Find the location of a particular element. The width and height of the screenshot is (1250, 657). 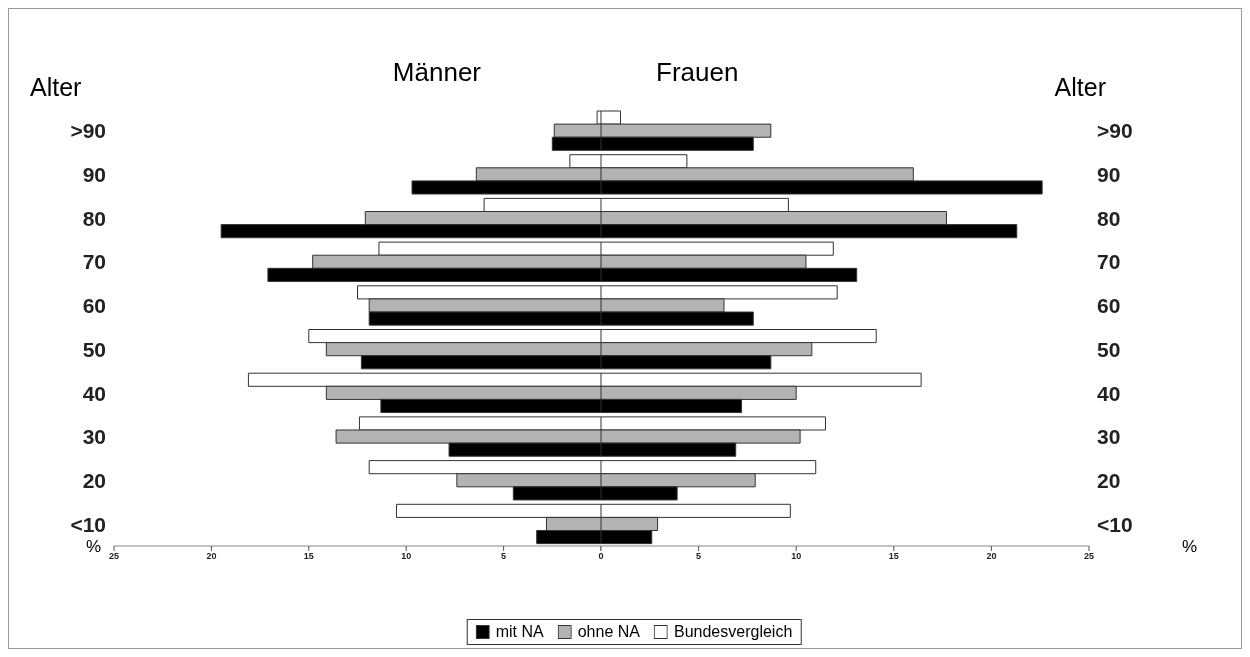

legend-label: ohne NA is located at coordinates (608, 632).